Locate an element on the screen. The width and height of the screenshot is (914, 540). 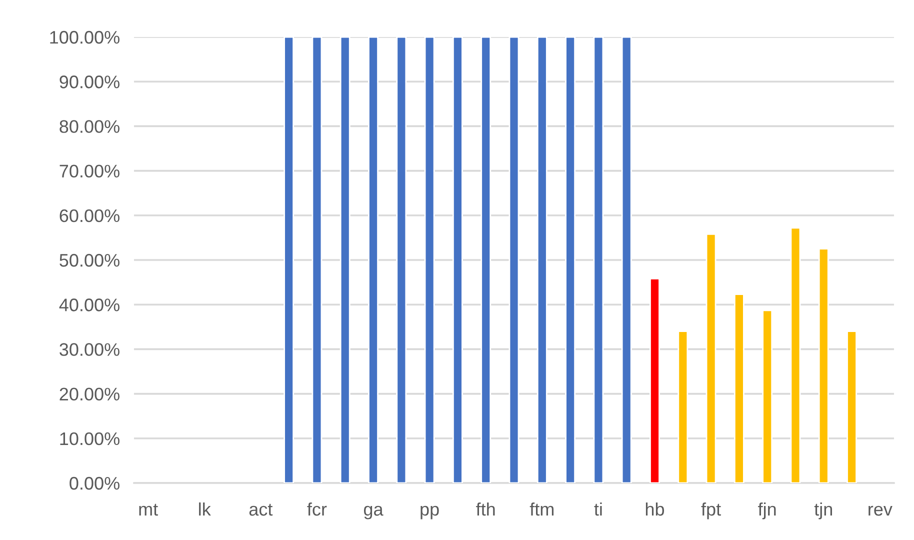
x-tick-label: fpt is located at coordinates (711, 511).